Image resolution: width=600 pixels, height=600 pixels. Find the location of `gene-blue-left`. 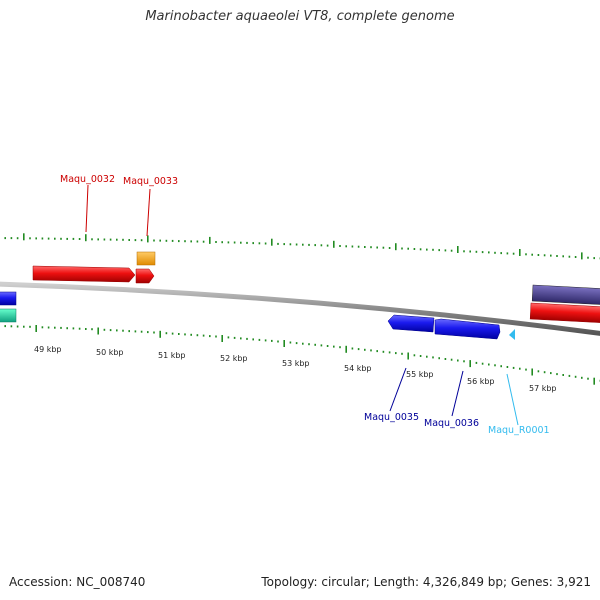

gene-blue-left is located at coordinates (8, 298).